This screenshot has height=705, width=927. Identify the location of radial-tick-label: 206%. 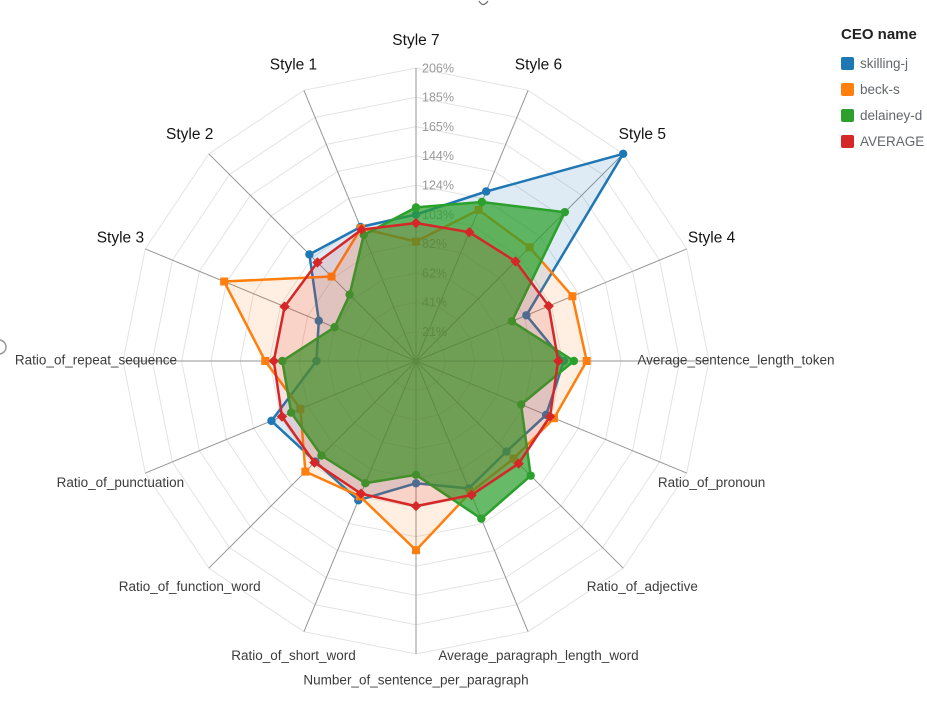
(438, 68).